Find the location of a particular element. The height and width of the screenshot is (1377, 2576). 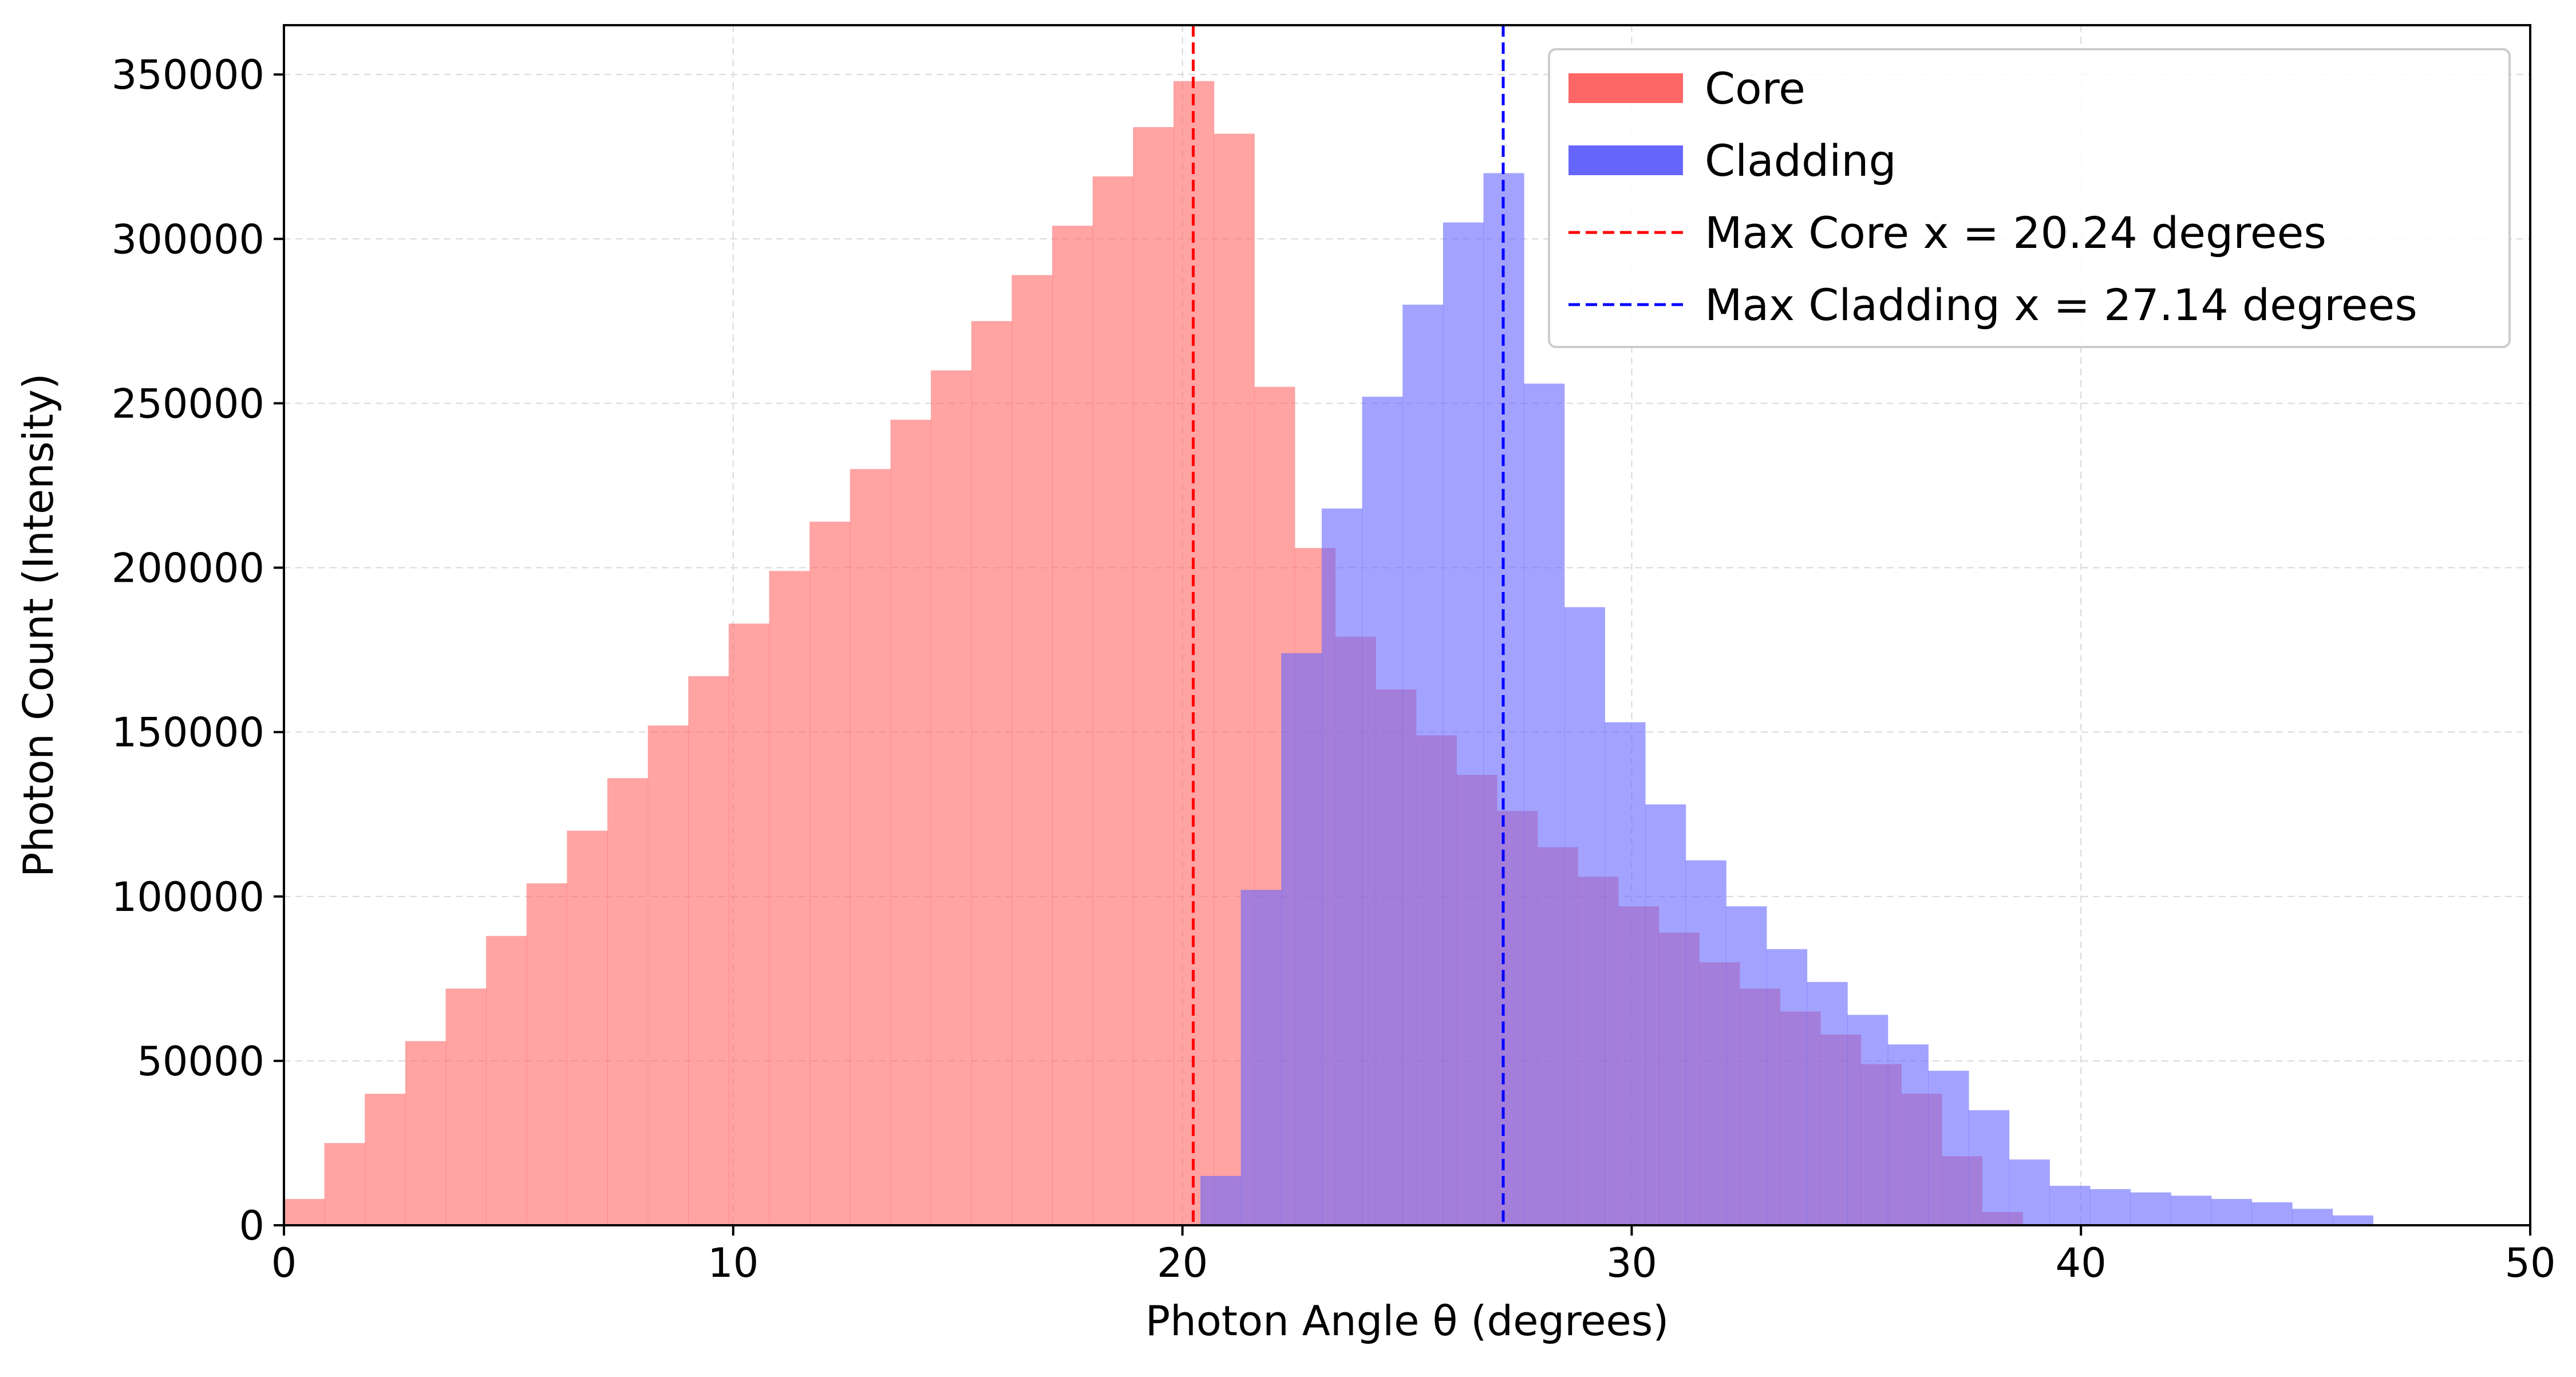

legend-frame is located at coordinates (2029, 198).